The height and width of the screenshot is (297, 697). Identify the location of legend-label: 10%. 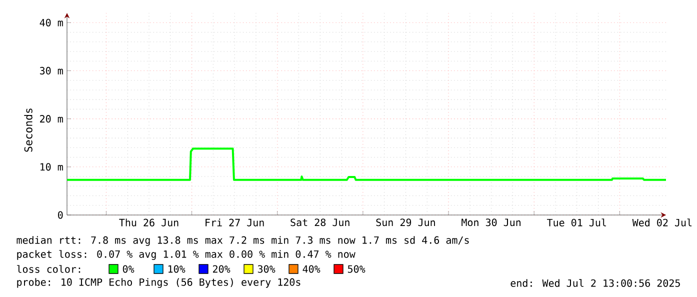
(177, 269).